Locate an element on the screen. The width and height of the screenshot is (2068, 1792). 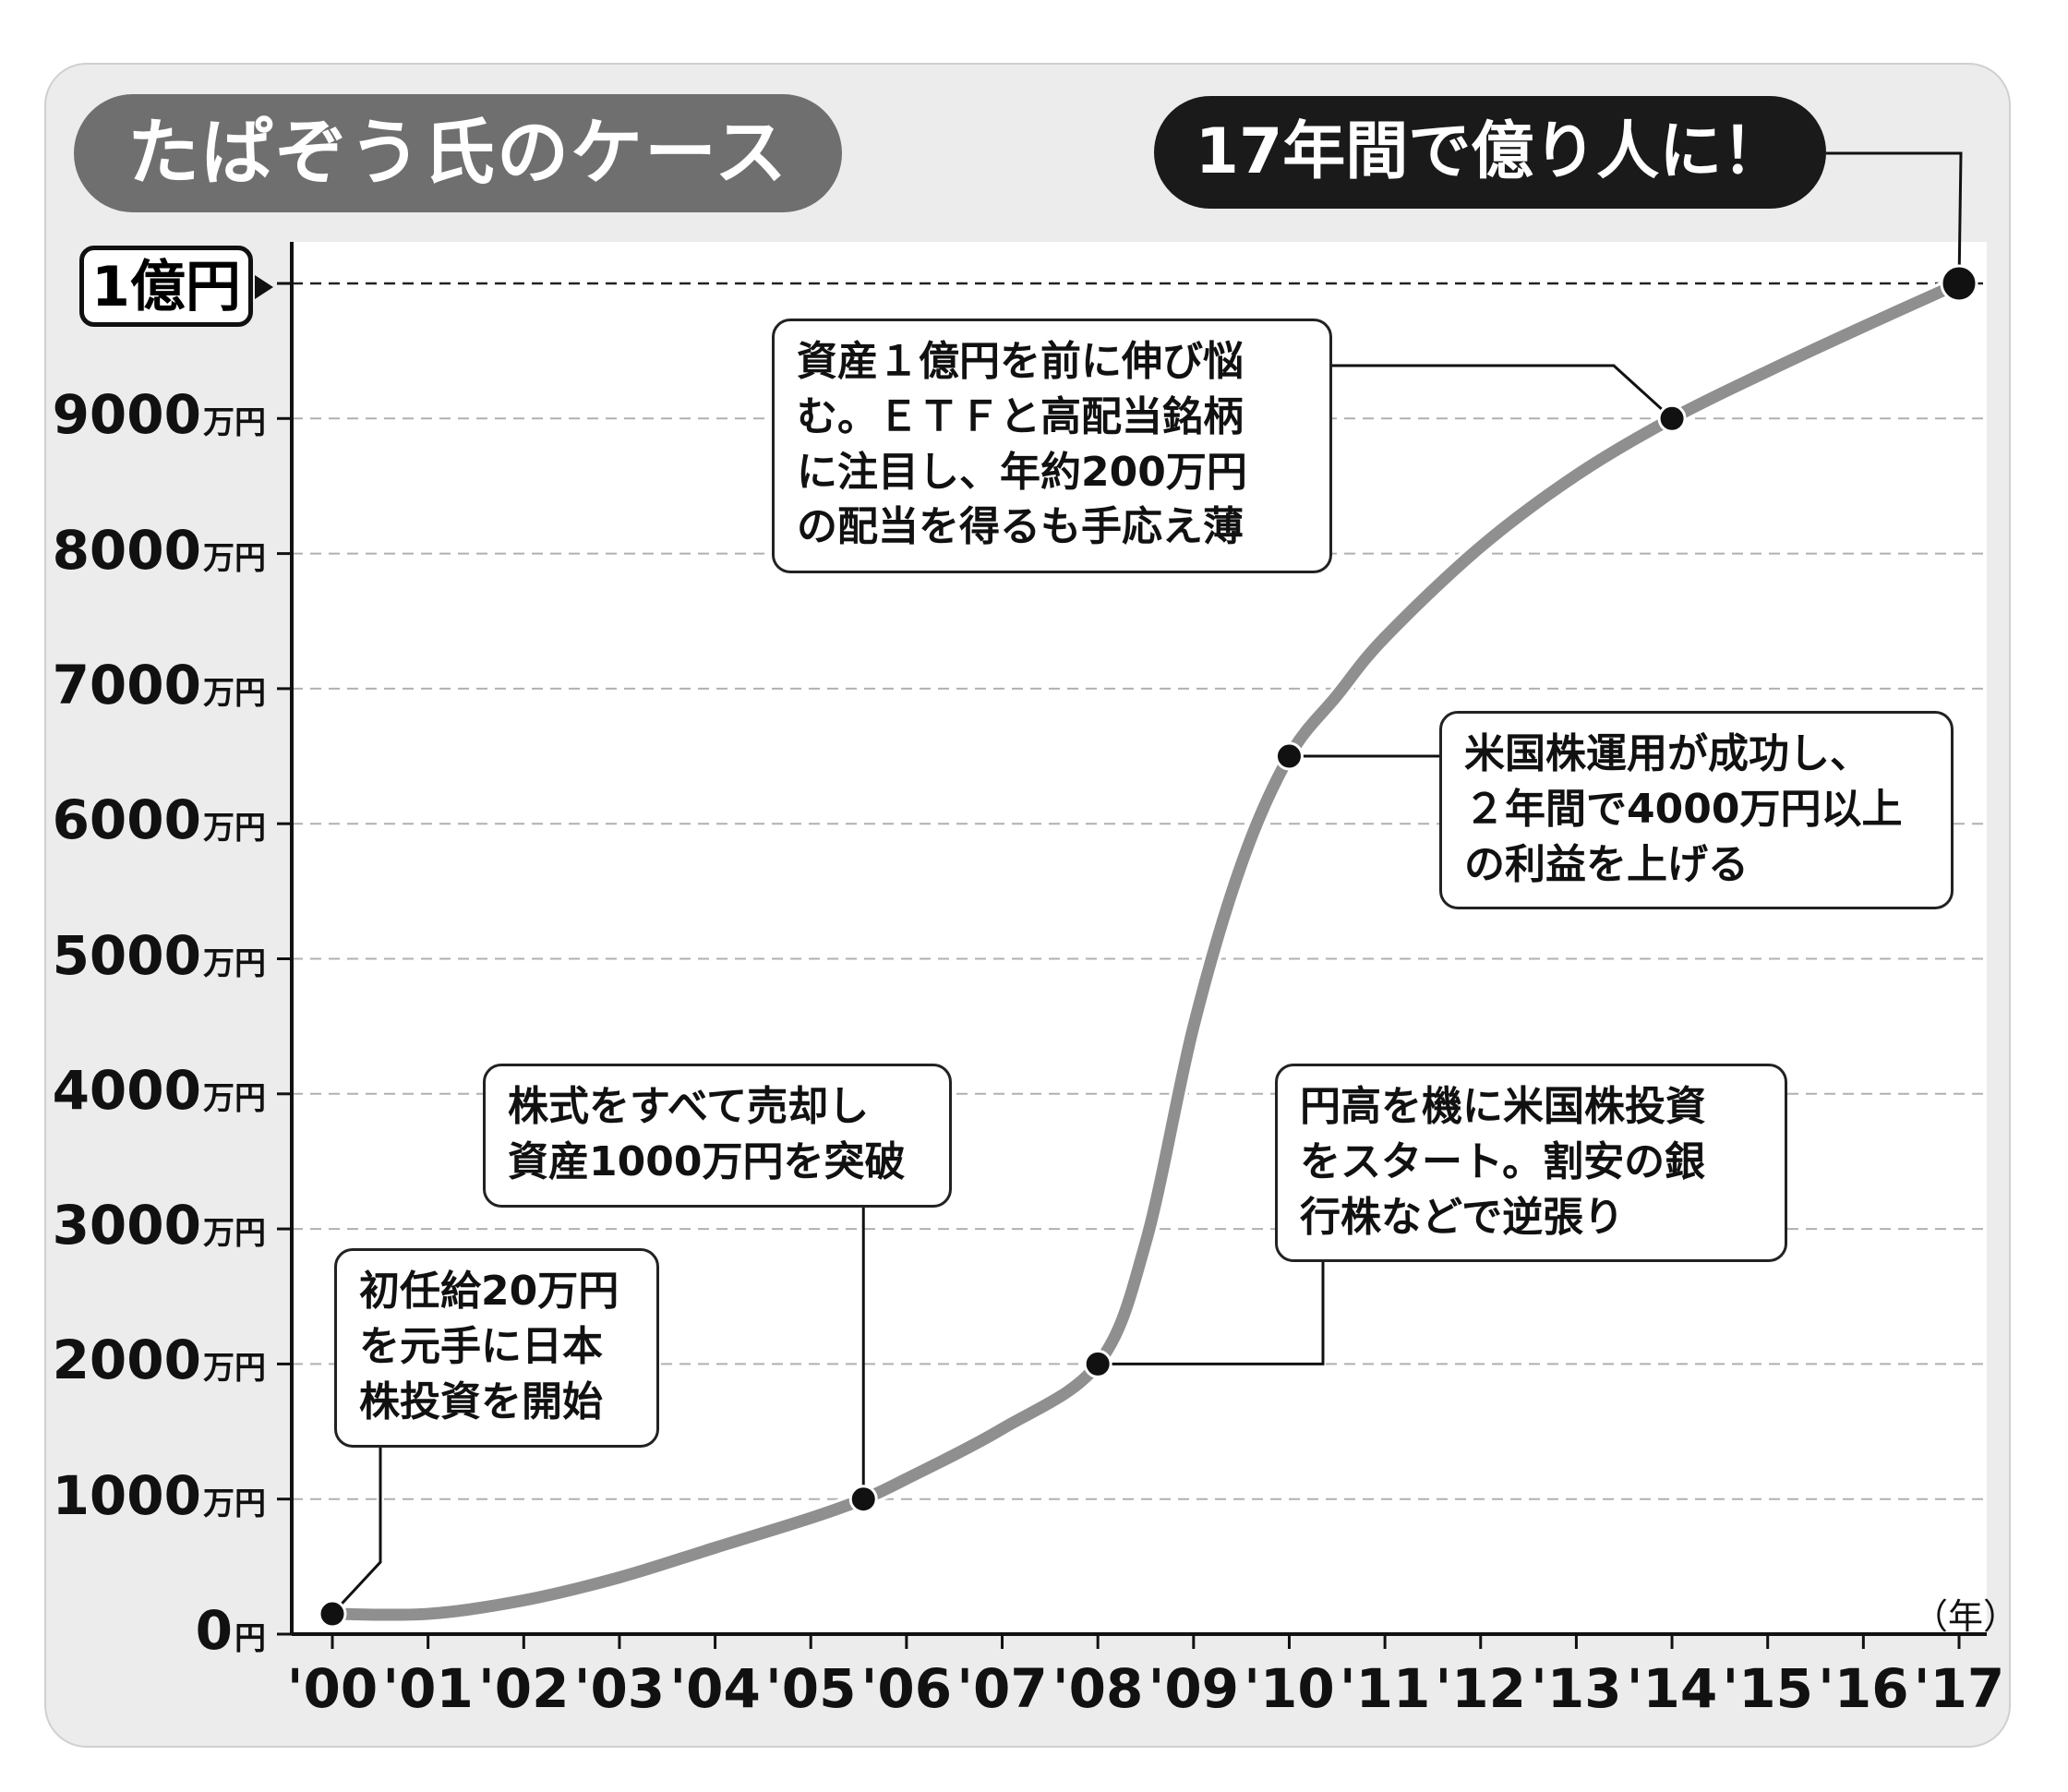
x-tick-label: '10 is located at coordinates (1289, 1688).